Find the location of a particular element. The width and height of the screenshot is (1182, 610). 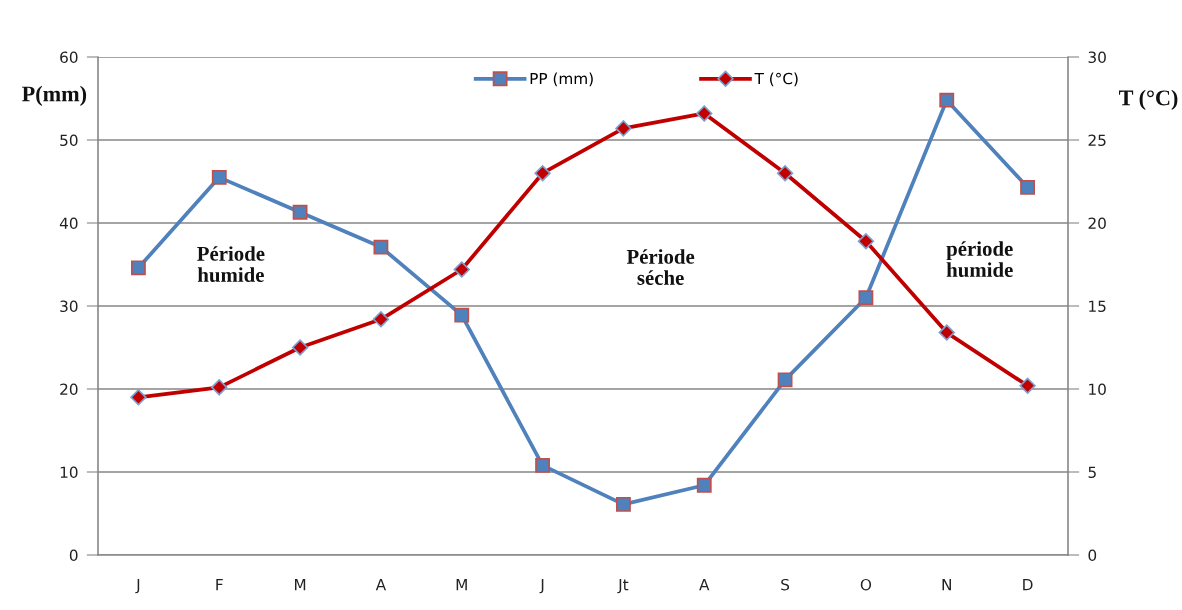

x-tick-label: O is located at coordinates (866, 584).